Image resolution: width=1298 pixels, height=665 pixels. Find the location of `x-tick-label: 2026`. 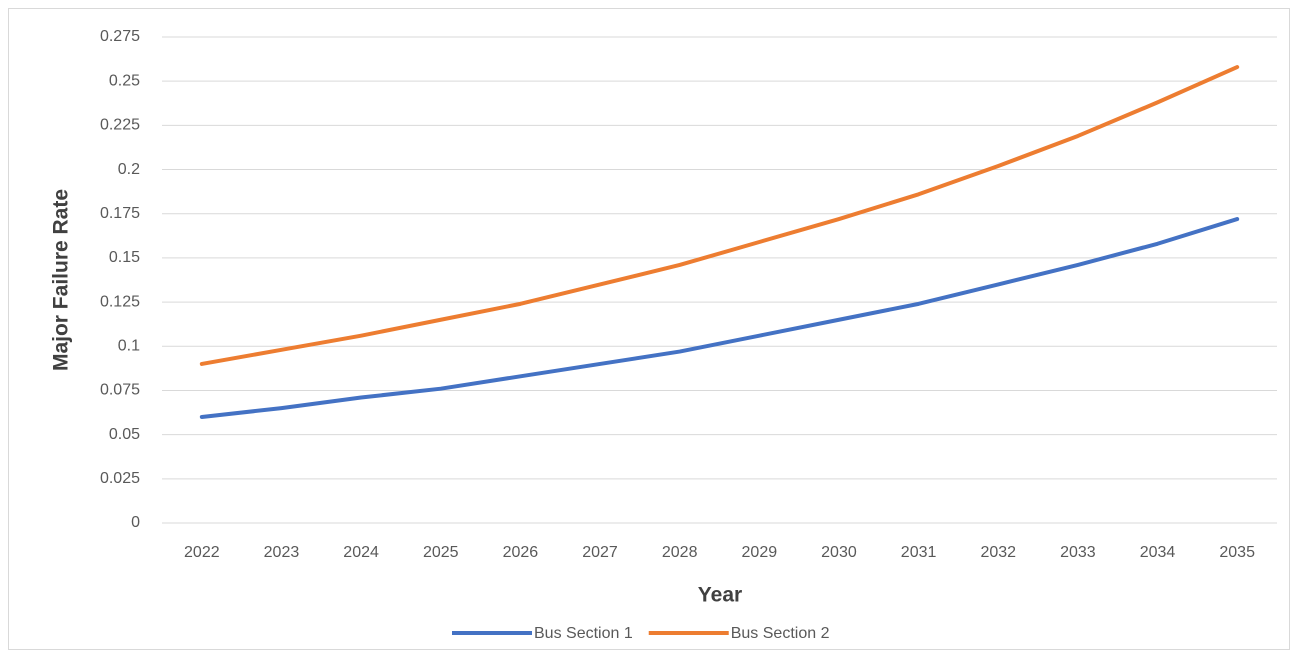

x-tick-label: 2026 is located at coordinates (521, 552).